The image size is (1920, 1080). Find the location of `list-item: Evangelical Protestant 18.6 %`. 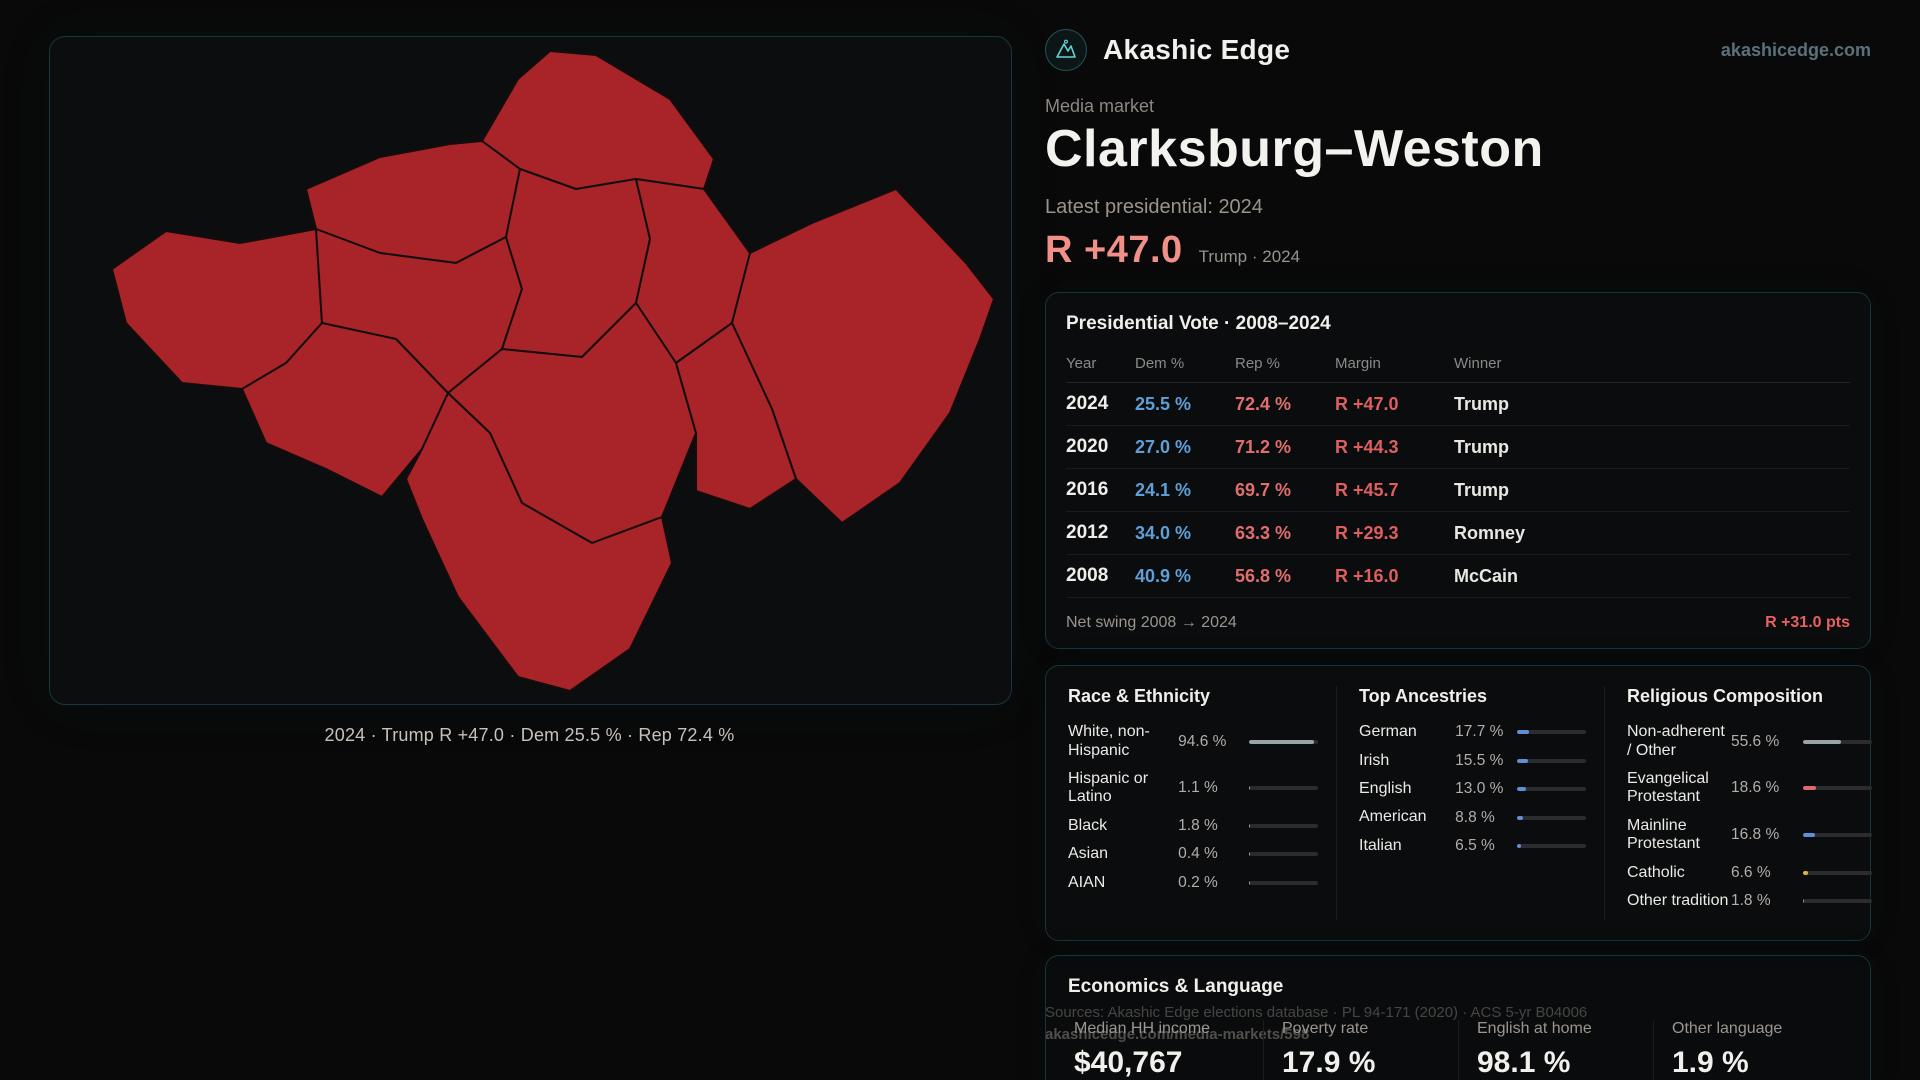

list-item: Evangelical Protestant 18.6 % is located at coordinates (1749, 788).